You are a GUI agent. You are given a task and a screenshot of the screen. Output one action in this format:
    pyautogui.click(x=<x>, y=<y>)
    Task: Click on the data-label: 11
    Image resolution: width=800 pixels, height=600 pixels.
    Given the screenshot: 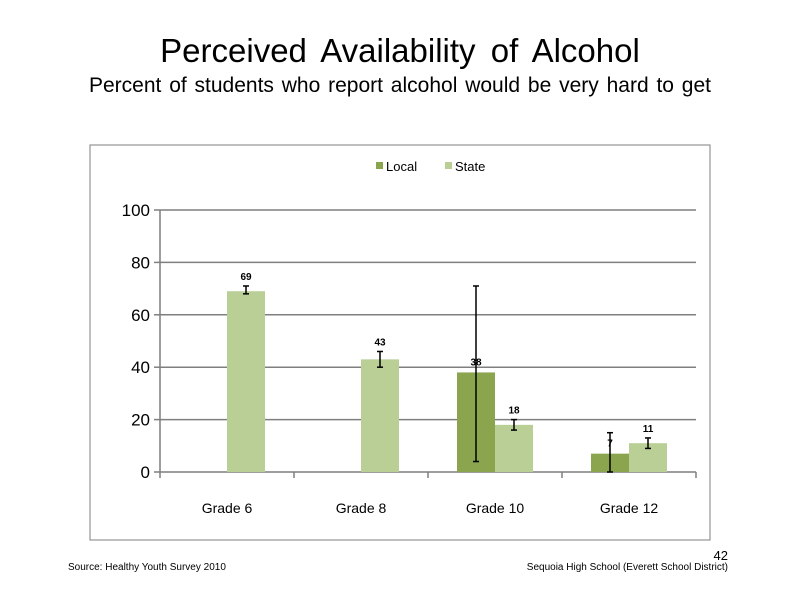 What is the action you would take?
    pyautogui.click(x=648, y=429)
    